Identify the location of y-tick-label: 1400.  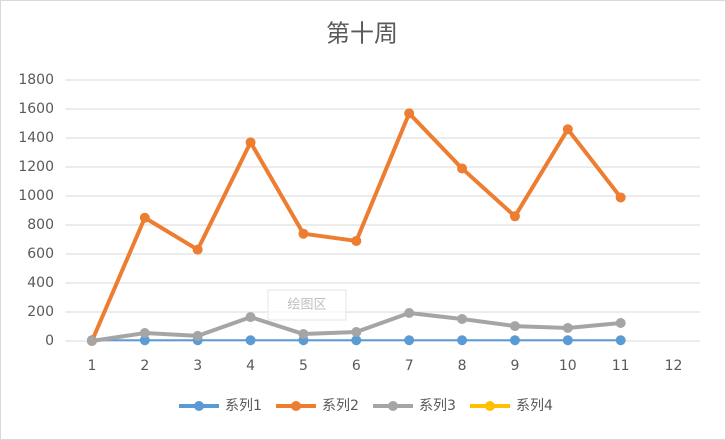
(36, 138).